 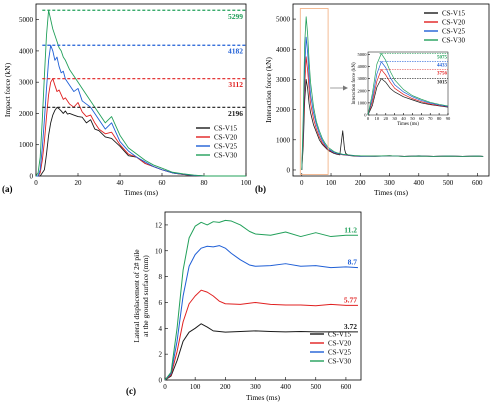 I want to click on b-inset-series-line-cs-v15, so click(x=408, y=97).